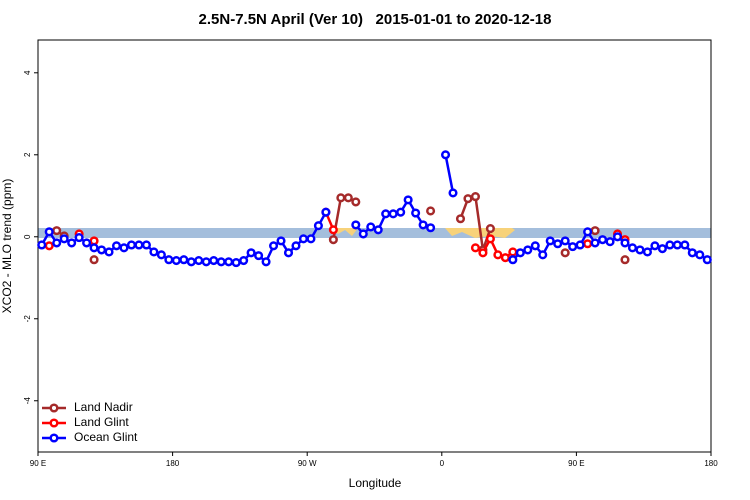 This screenshot has width=750, height=500. I want to click on y-tick-label: -4, so click(27, 401).